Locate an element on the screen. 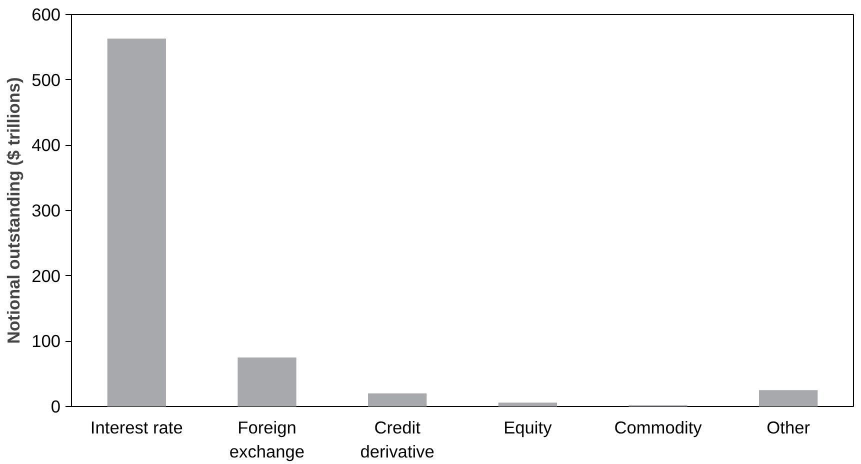 Image resolution: width=861 pixels, height=464 pixels. x-tick-label: Foreign exchange is located at coordinates (267, 440).